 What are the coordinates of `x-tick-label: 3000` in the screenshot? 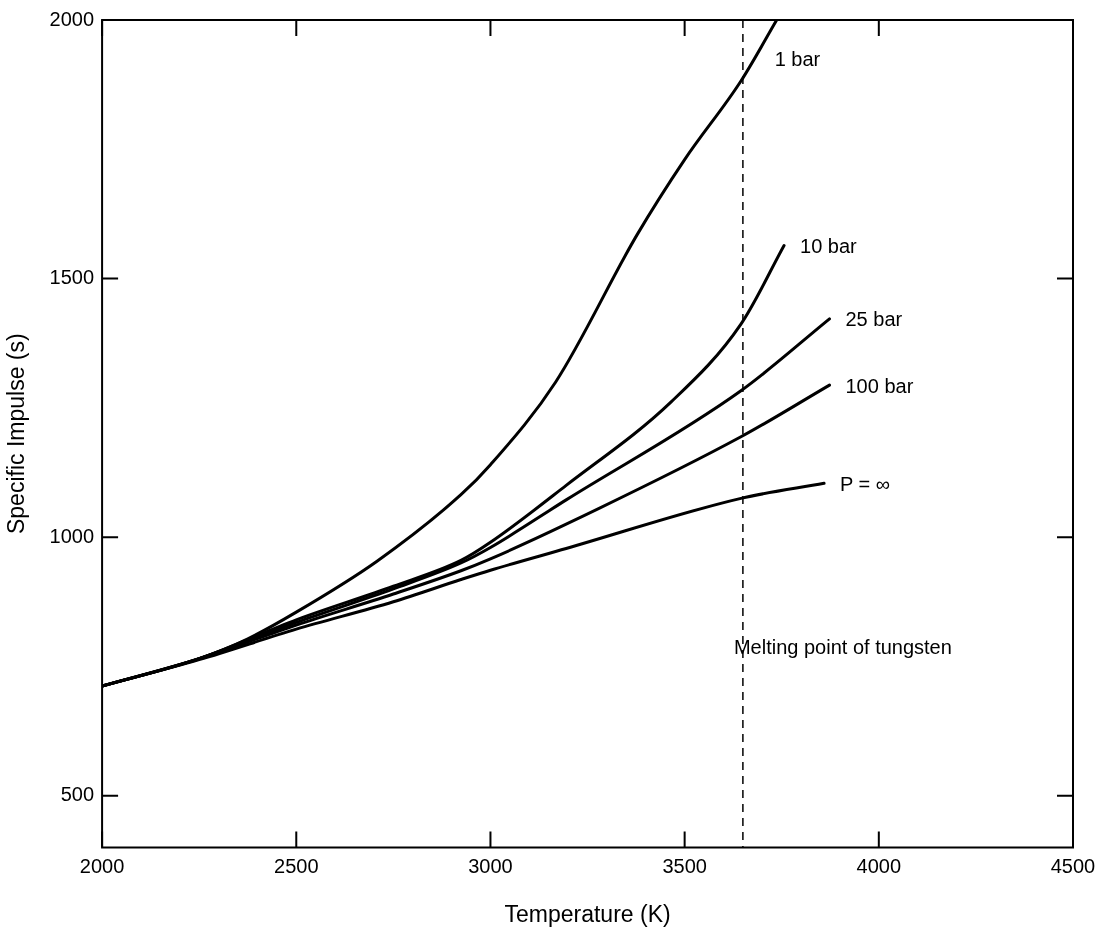 It's located at (490, 865).